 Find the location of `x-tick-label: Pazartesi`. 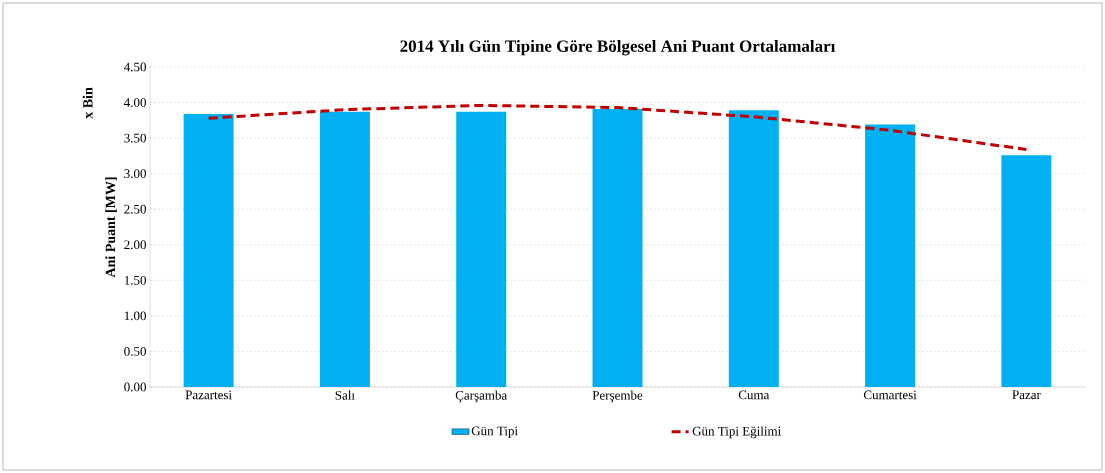

x-tick-label: Pazartesi is located at coordinates (208, 395).